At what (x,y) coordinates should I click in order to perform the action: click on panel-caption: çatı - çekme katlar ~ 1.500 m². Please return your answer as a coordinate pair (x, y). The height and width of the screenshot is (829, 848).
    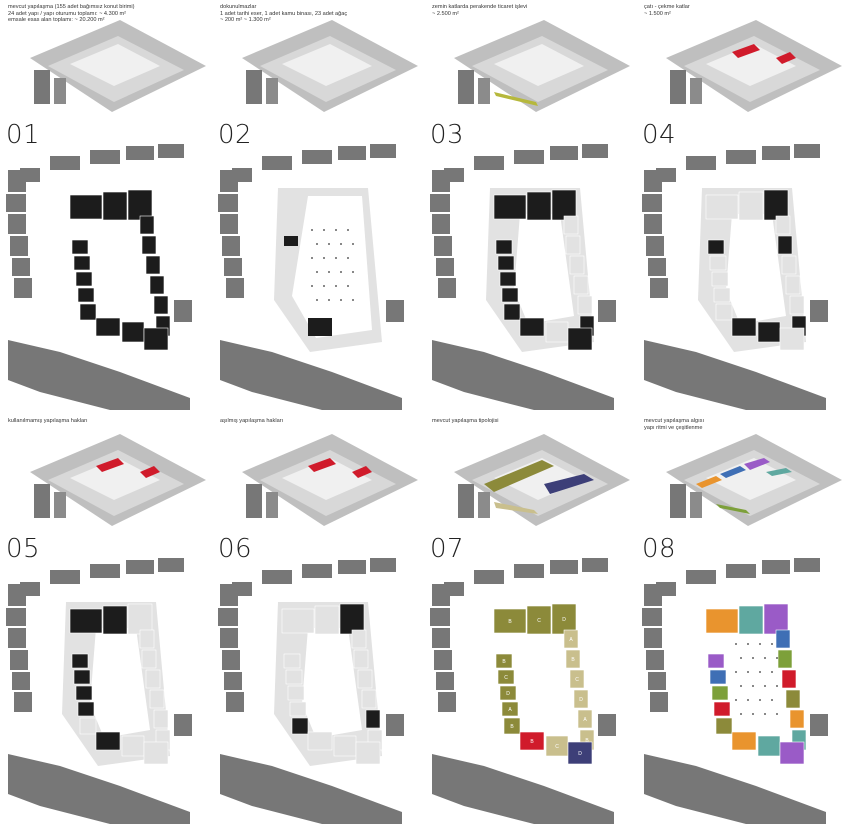
    Looking at the image, I should click on (667, 10).